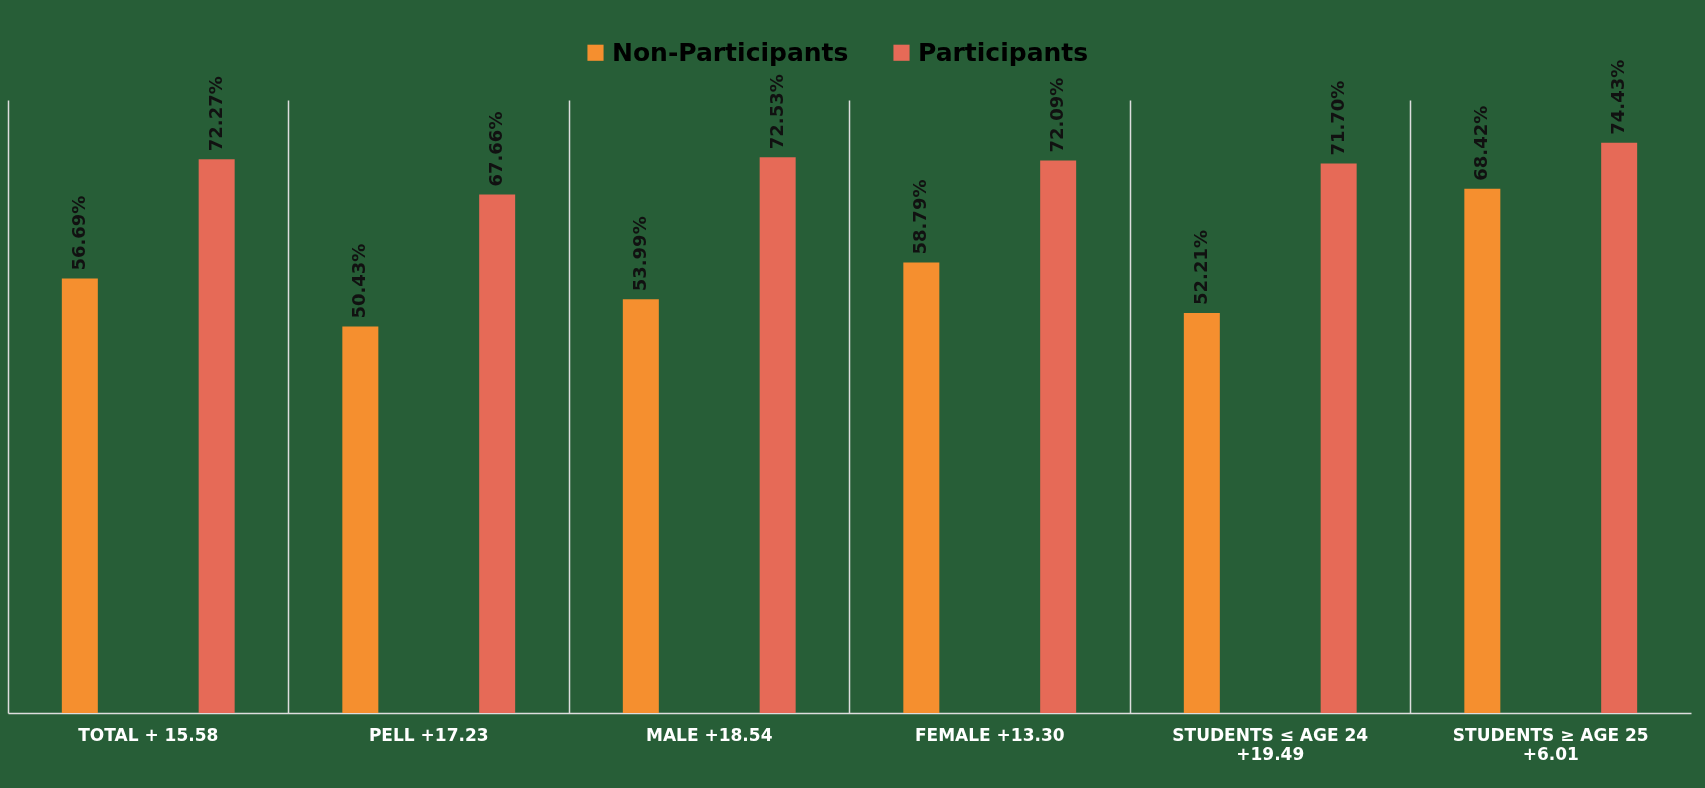  I want to click on data-label: 53.99%, so click(639, 254).